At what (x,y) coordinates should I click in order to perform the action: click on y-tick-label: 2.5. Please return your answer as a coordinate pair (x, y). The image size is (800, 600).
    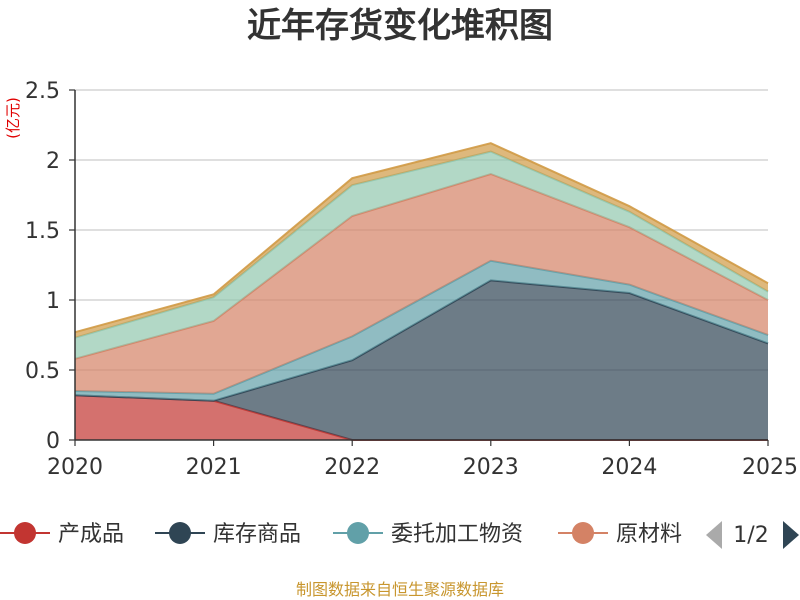
    Looking at the image, I should click on (42, 91).